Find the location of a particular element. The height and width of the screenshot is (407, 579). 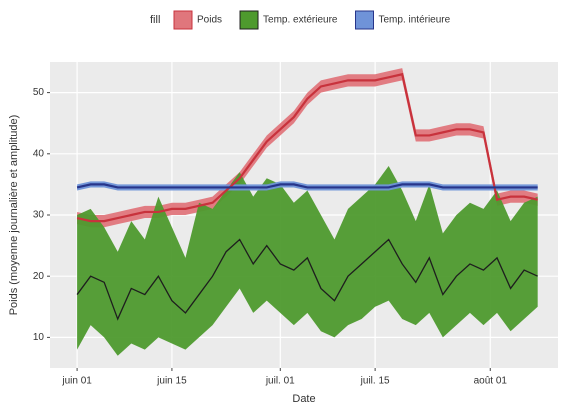

y-tick-label: 40 is located at coordinates (39, 153).